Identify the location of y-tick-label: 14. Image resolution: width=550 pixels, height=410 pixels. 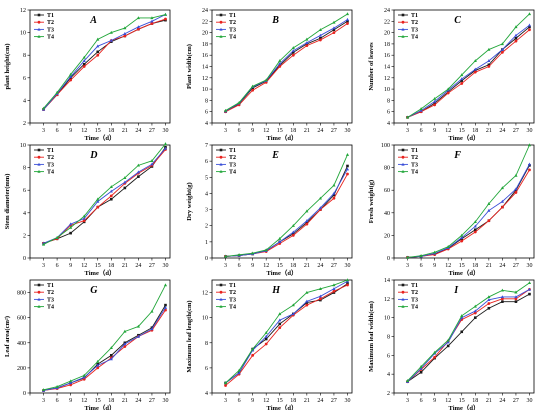
(205, 68).